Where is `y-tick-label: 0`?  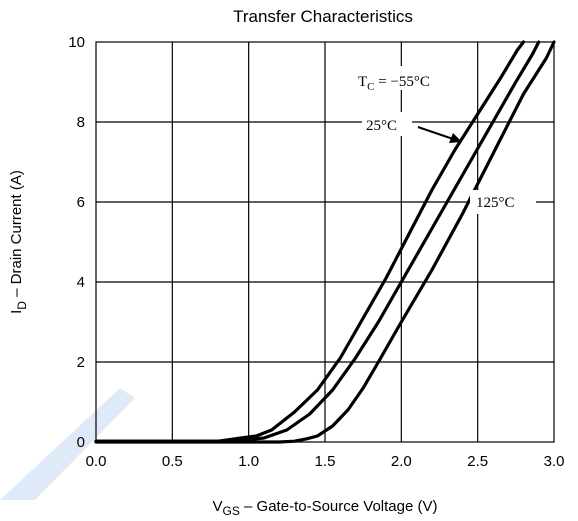
y-tick-label: 0 is located at coordinates (81, 442).